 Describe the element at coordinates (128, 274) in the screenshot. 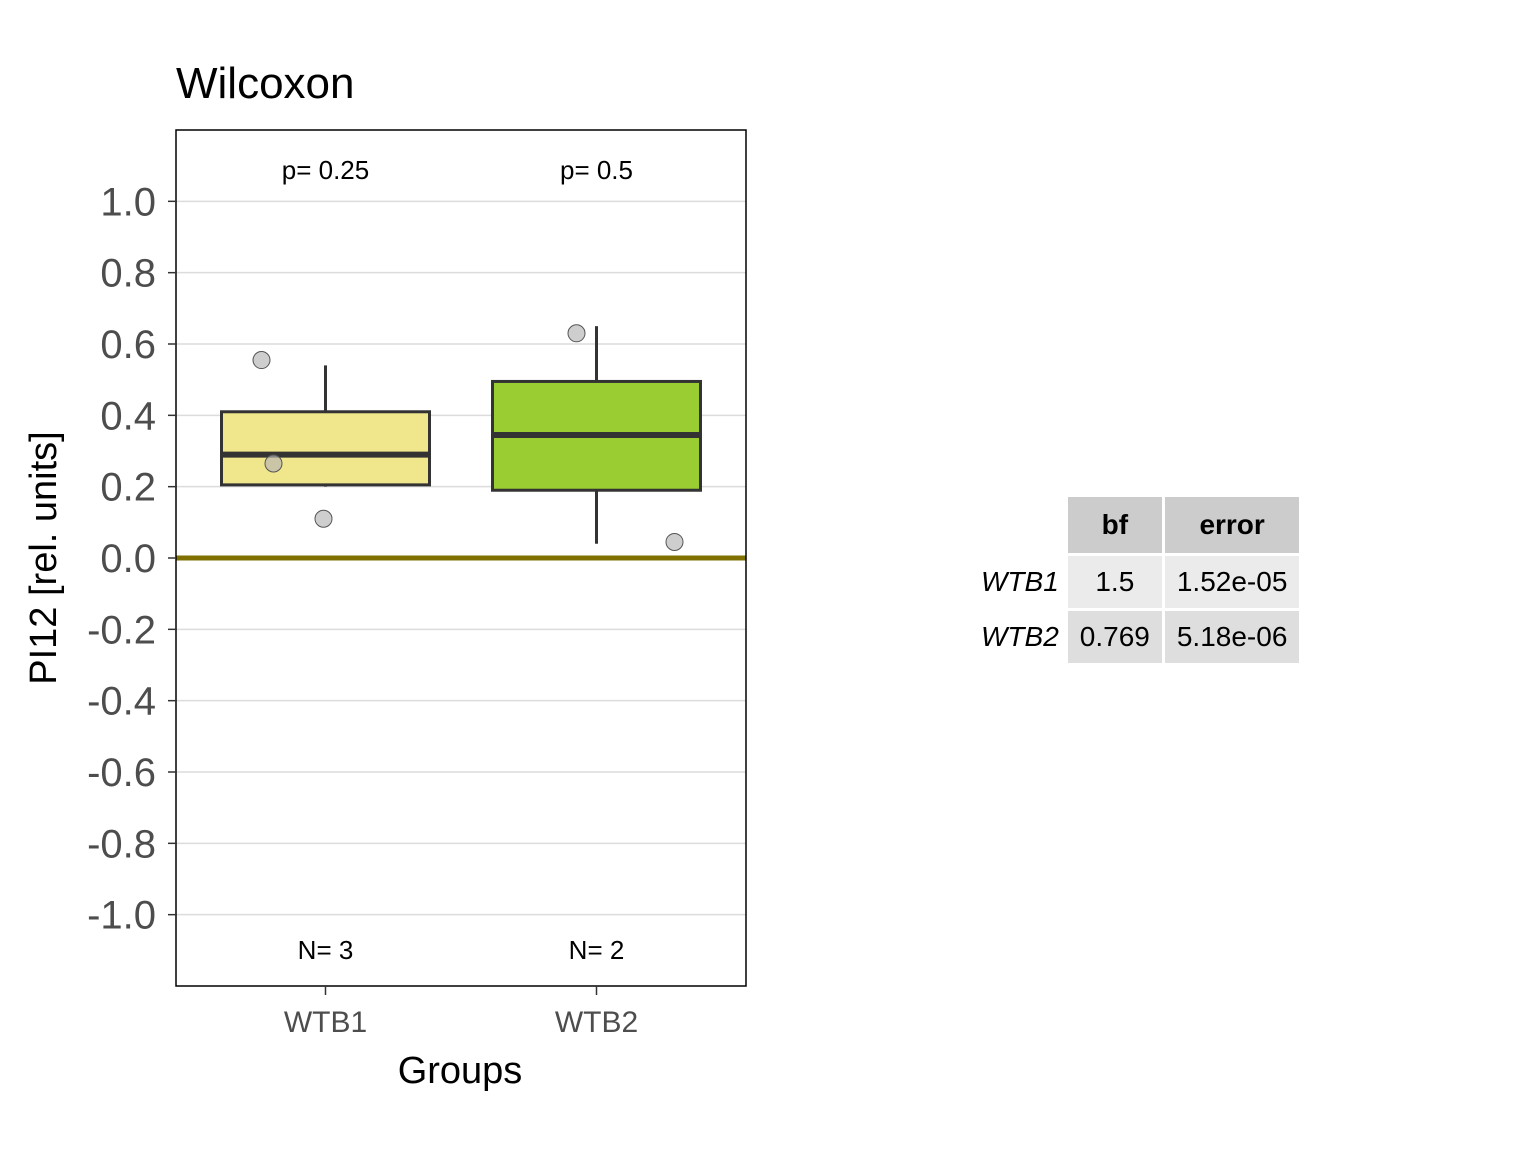

I see `y-tick-label: 0.8` at that location.